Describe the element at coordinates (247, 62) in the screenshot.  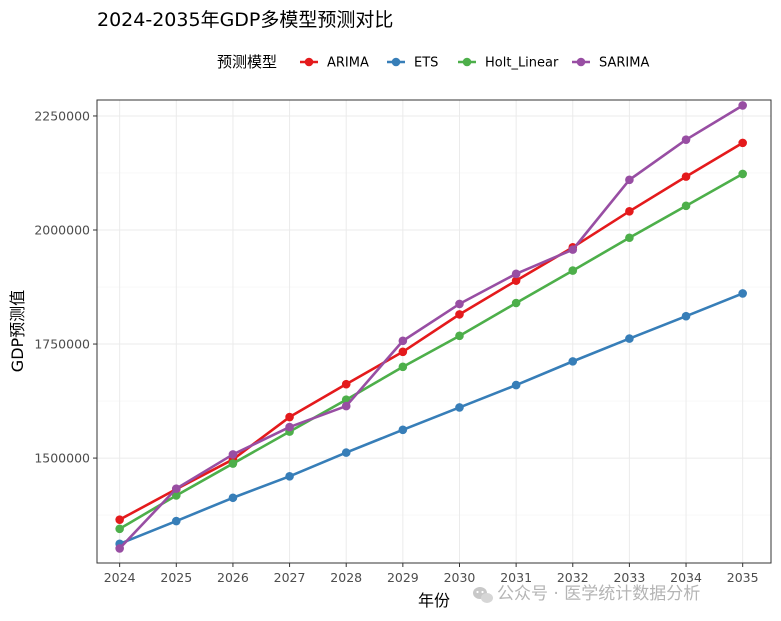
I see `legend-title: 预测模型` at that location.